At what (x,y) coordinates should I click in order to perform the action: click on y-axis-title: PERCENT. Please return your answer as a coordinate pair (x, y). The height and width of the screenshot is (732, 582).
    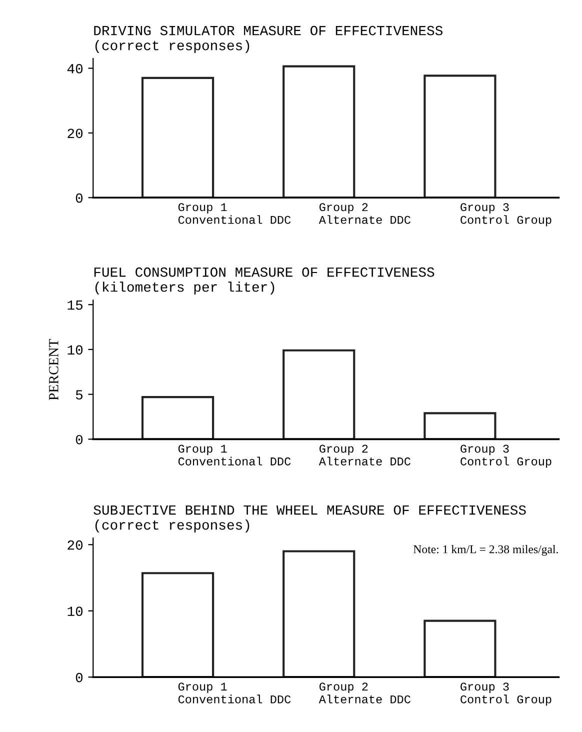
    Looking at the image, I should click on (53, 369).